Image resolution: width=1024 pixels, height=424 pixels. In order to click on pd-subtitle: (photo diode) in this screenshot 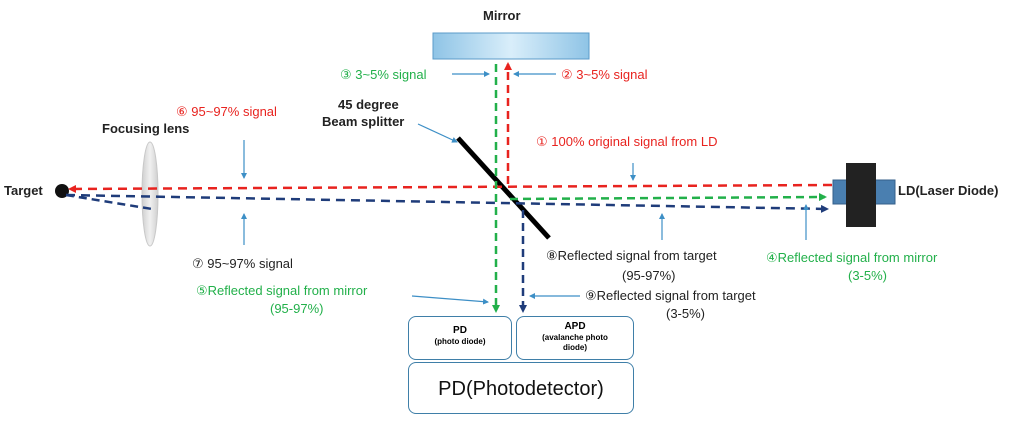, I will do `click(460, 341)`.